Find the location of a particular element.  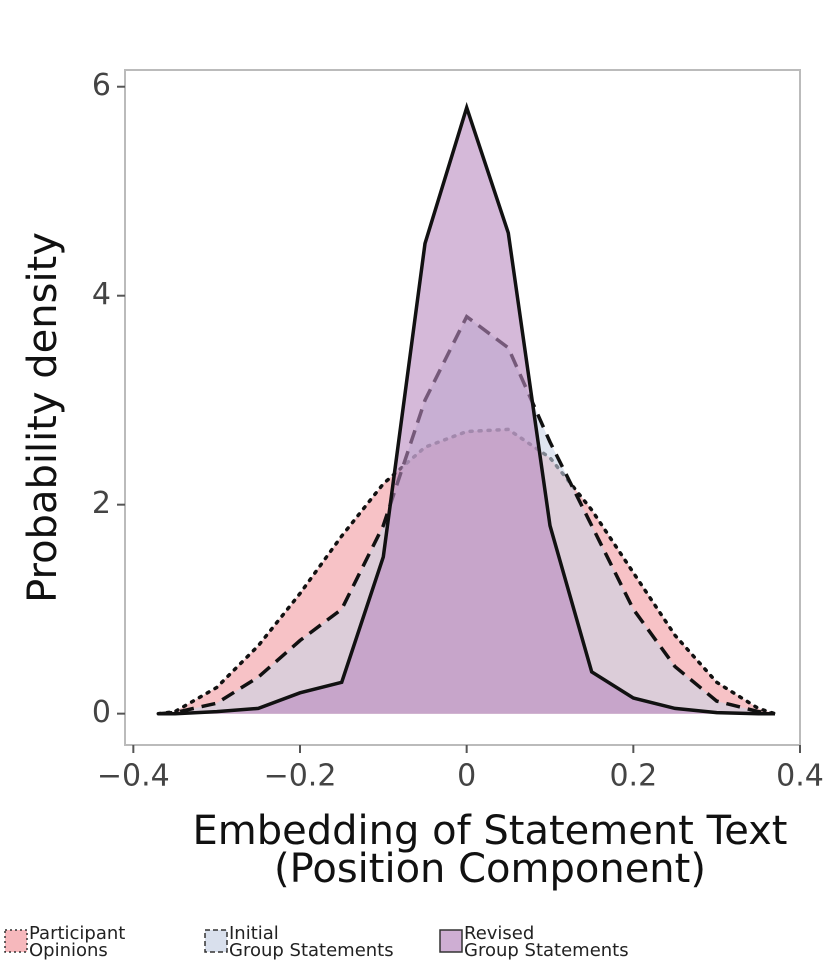

legend-label-line: Opinions is located at coordinates (68, 950).